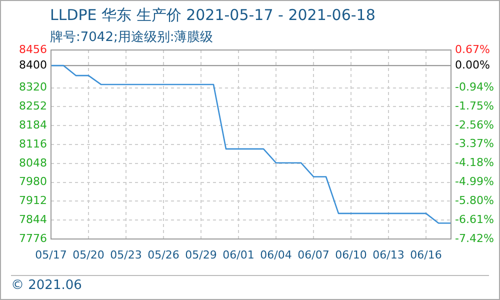 The image size is (500, 300). I want to click on y2-tick-label: 0.67%, so click(472, 49).